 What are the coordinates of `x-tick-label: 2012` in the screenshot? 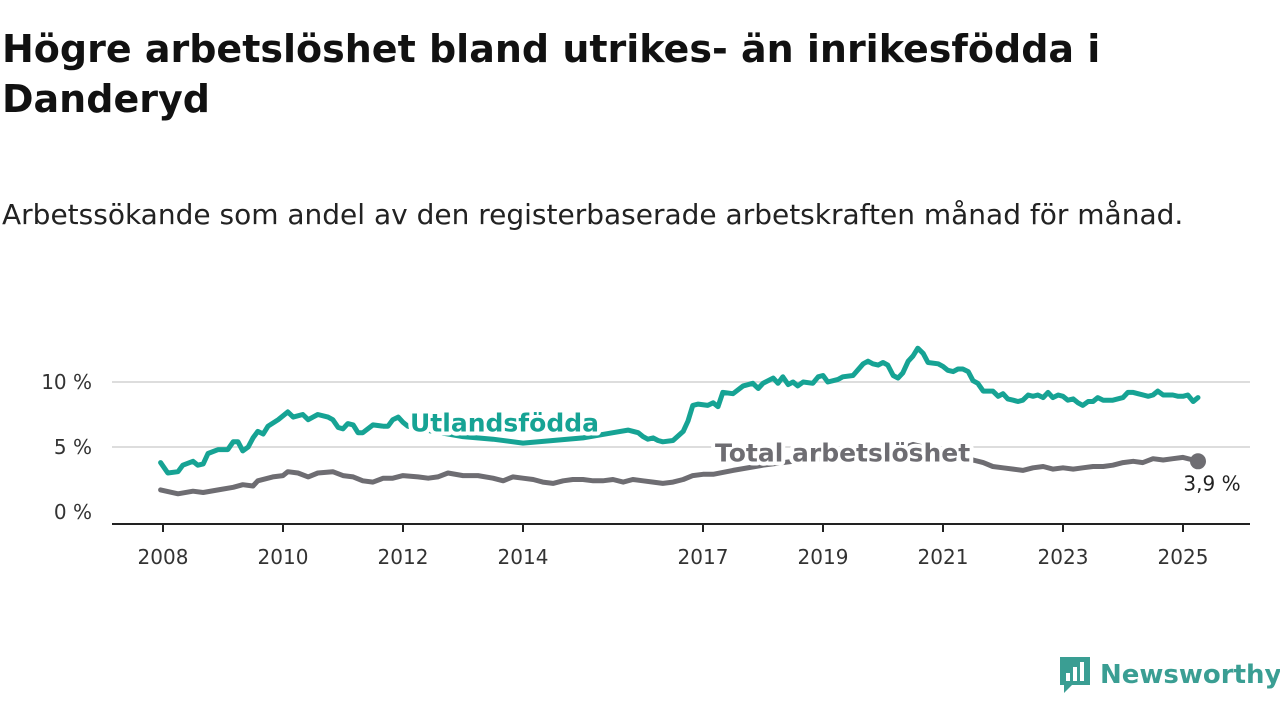 It's located at (403, 557).